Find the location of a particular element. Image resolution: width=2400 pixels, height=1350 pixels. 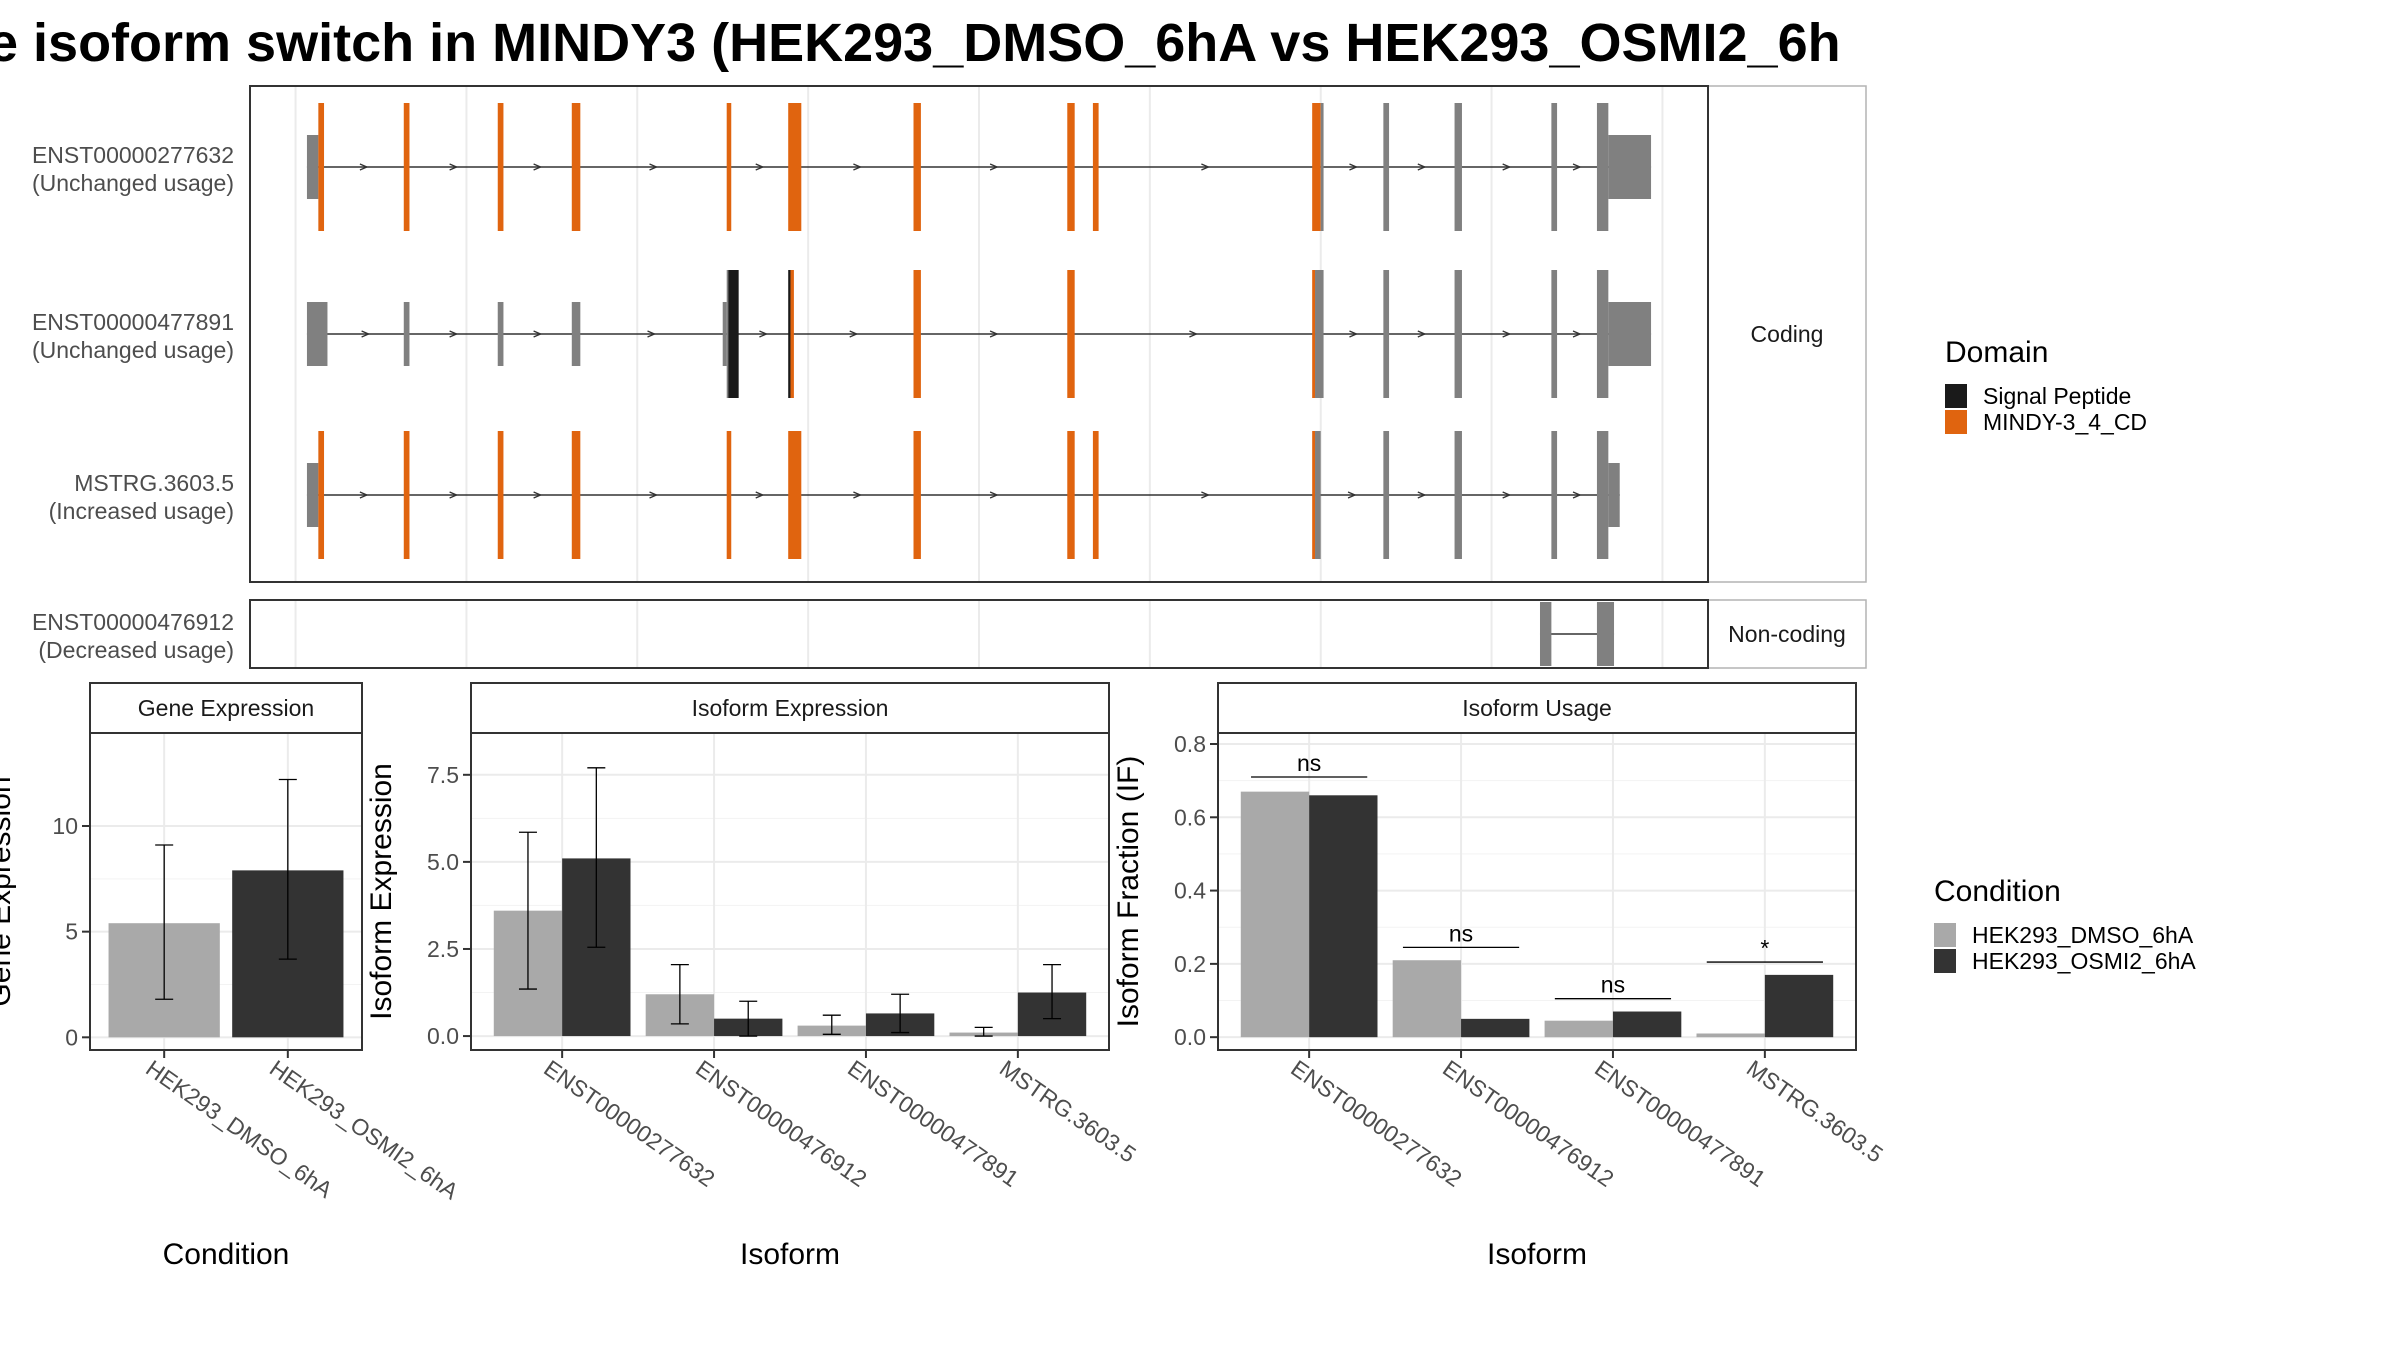

panel-title: Isoform Usage is located at coordinates (1537, 708).